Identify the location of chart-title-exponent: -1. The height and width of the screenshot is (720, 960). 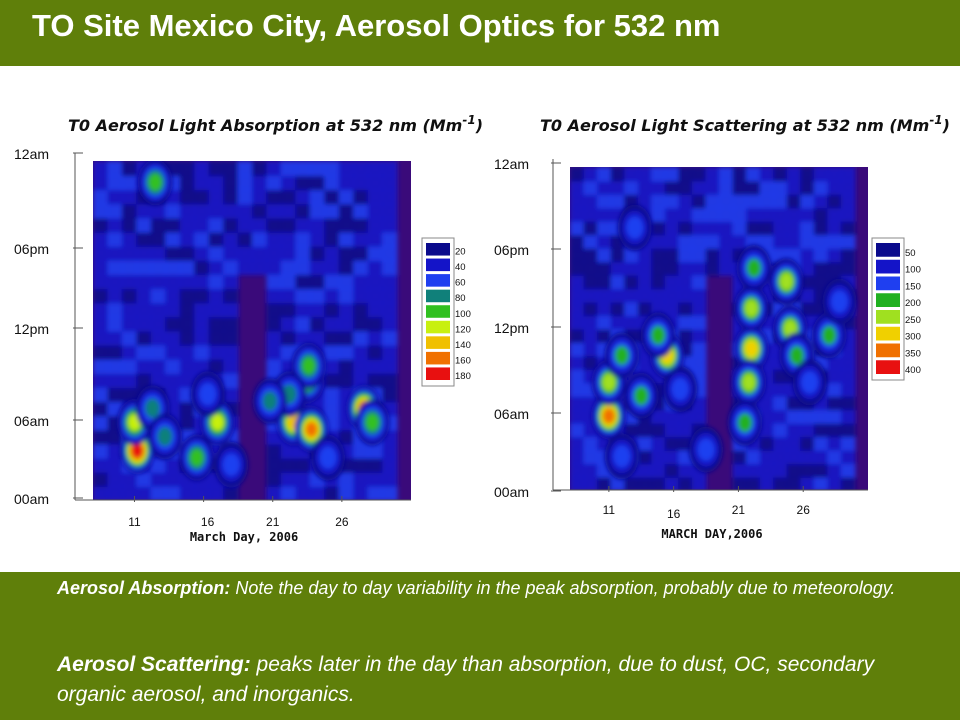
(468, 120).